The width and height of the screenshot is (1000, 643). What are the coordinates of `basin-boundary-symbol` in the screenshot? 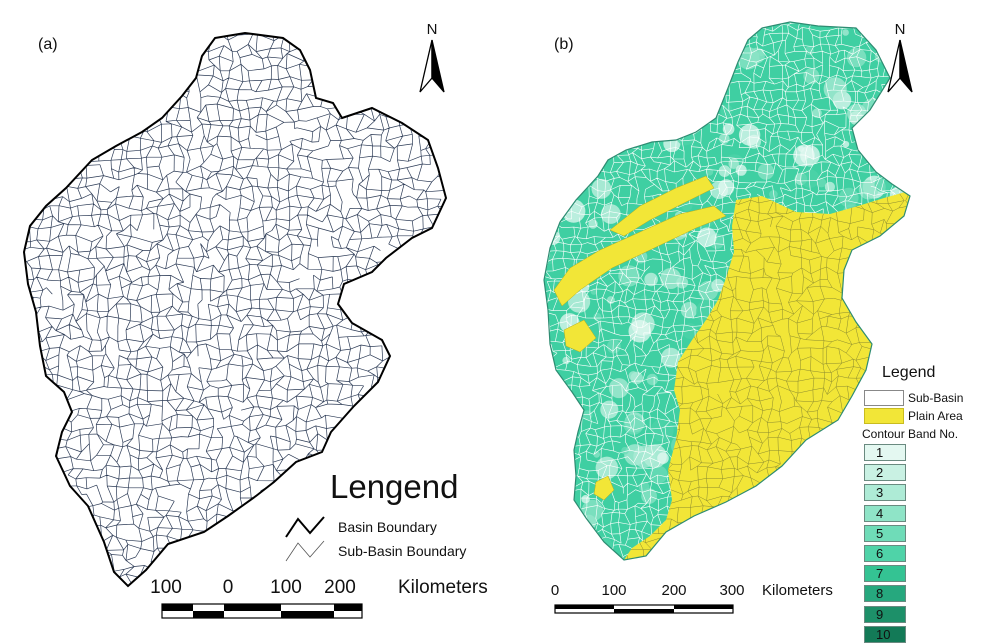 It's located at (305, 527).